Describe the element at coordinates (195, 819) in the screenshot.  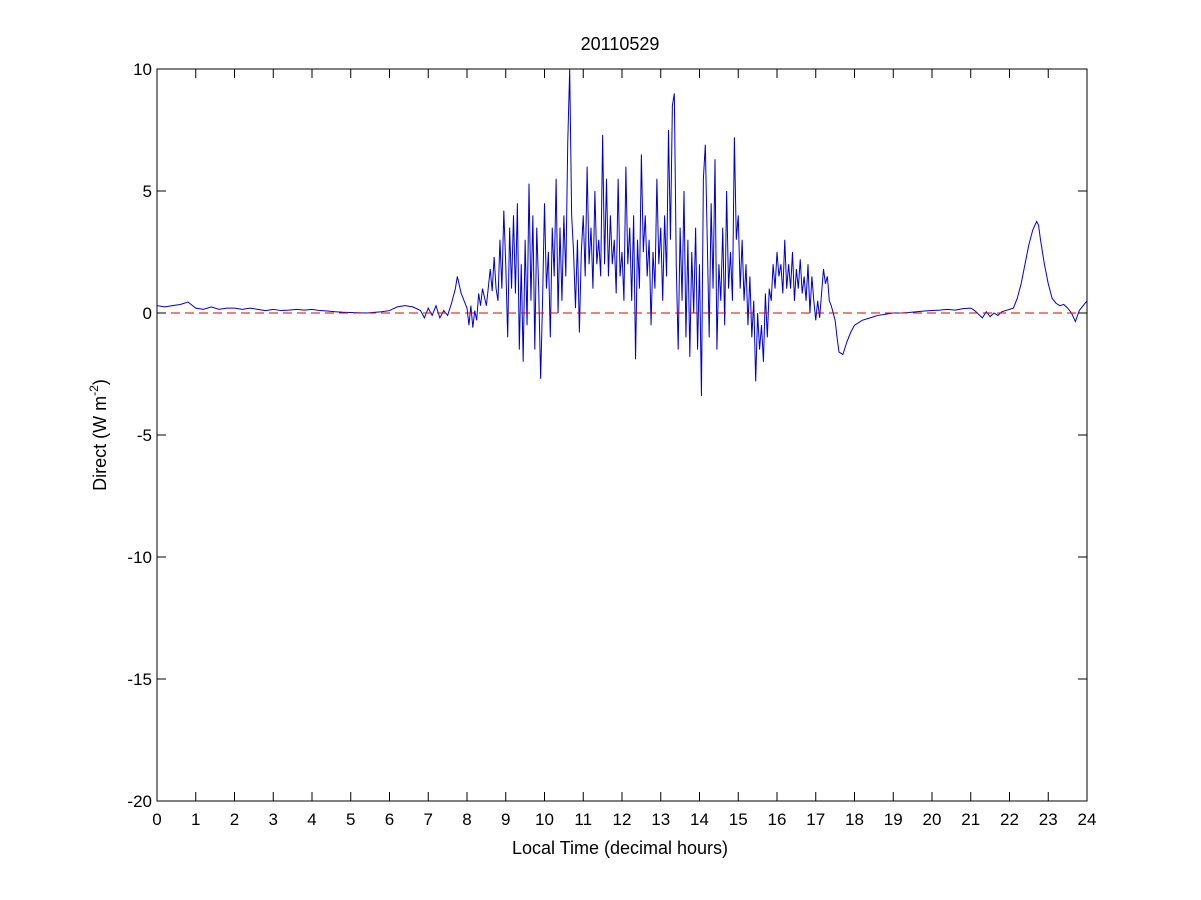
I see `x-tick-label: 1` at that location.